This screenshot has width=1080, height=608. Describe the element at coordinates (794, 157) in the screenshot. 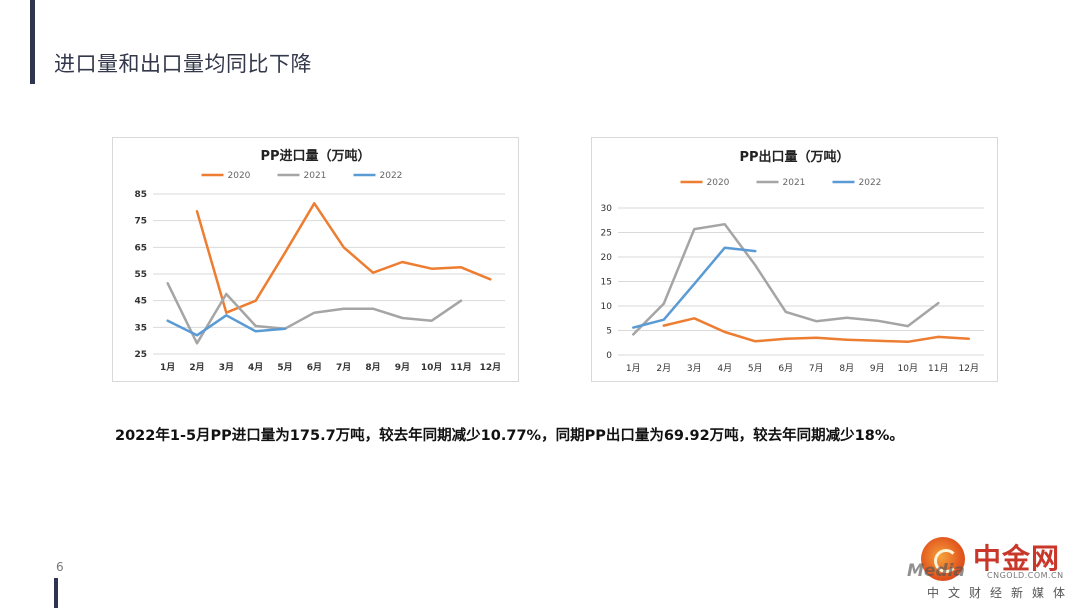

I see `chart-title: PP出口量（万吨）` at that location.